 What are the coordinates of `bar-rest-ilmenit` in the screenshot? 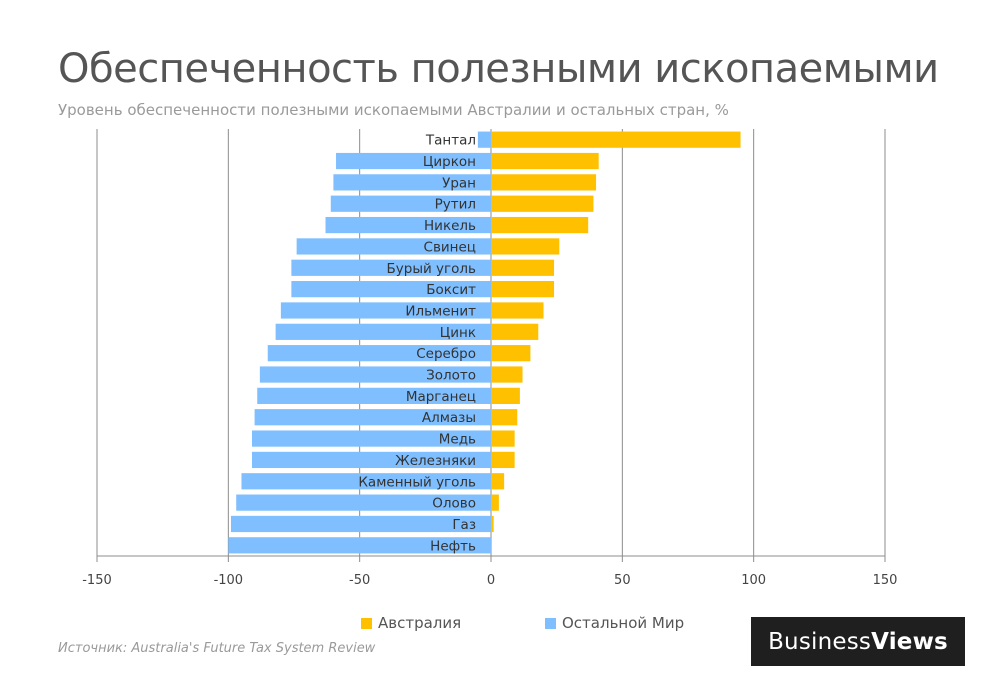 It's located at (385, 310).